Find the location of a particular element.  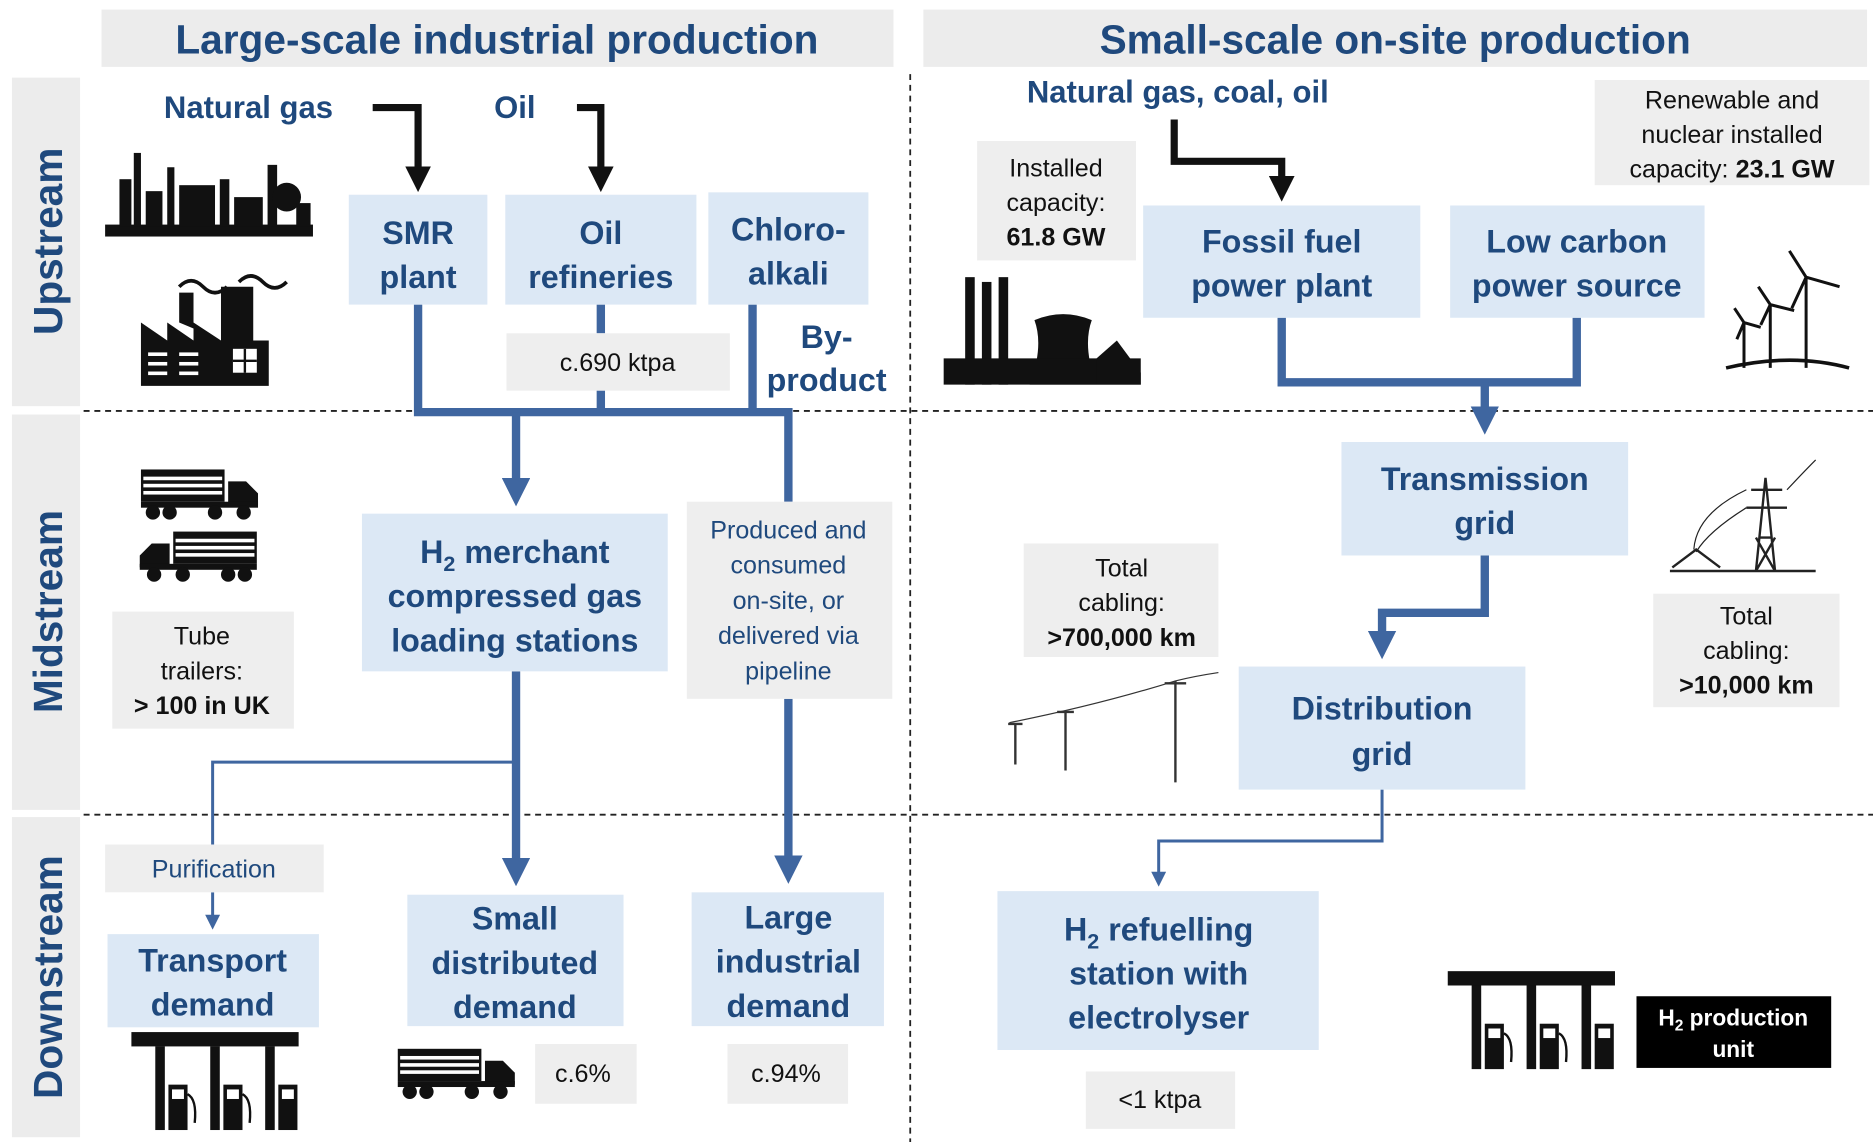

node-label: Small is located at coordinates (515, 919).